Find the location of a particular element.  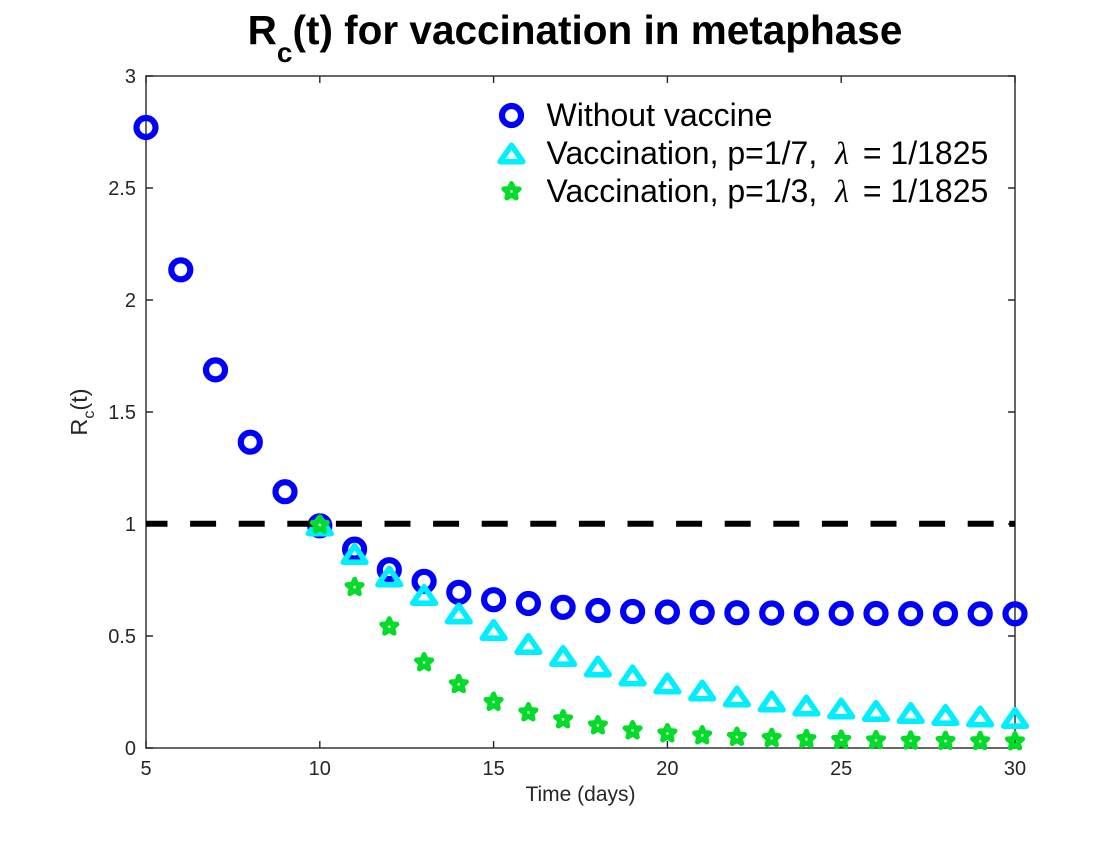

svg-text: 1.5 is located at coordinates (122, 413).